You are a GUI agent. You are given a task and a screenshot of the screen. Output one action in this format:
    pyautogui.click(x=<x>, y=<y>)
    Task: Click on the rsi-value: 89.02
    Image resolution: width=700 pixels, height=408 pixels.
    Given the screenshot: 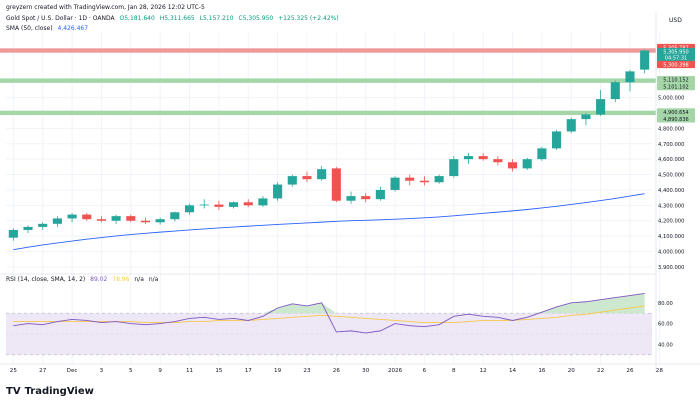 What is the action you would take?
    pyautogui.click(x=99, y=279)
    